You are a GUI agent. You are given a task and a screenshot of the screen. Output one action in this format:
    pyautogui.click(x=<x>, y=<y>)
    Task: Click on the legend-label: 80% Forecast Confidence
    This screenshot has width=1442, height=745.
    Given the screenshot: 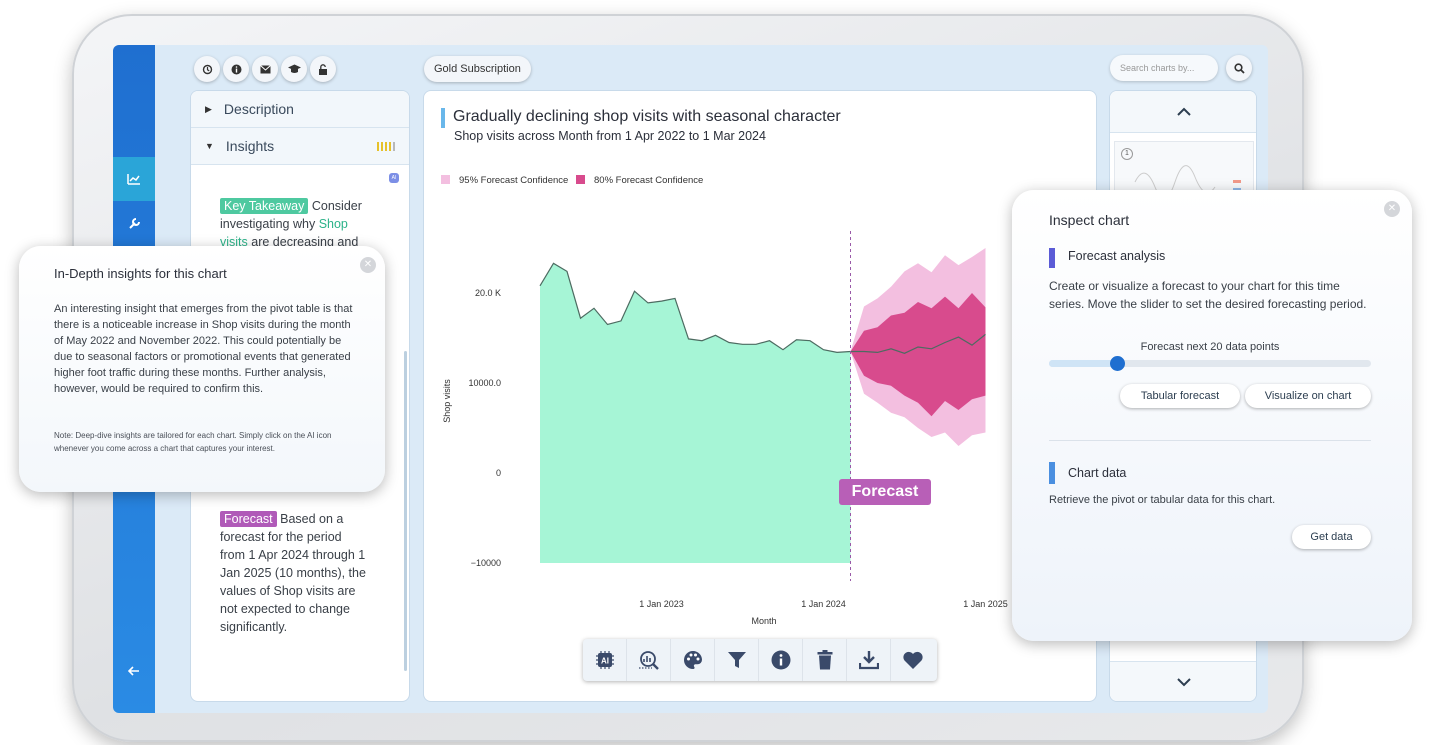 What is the action you would take?
    pyautogui.click(x=648, y=180)
    